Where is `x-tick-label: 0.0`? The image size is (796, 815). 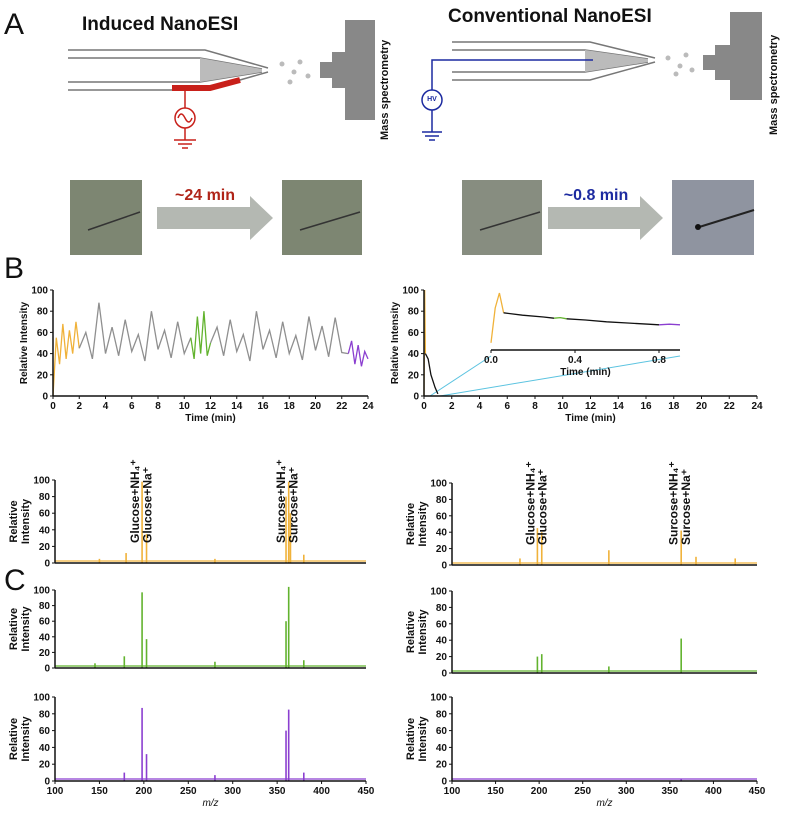 x-tick-label: 0.0 is located at coordinates (491, 360).